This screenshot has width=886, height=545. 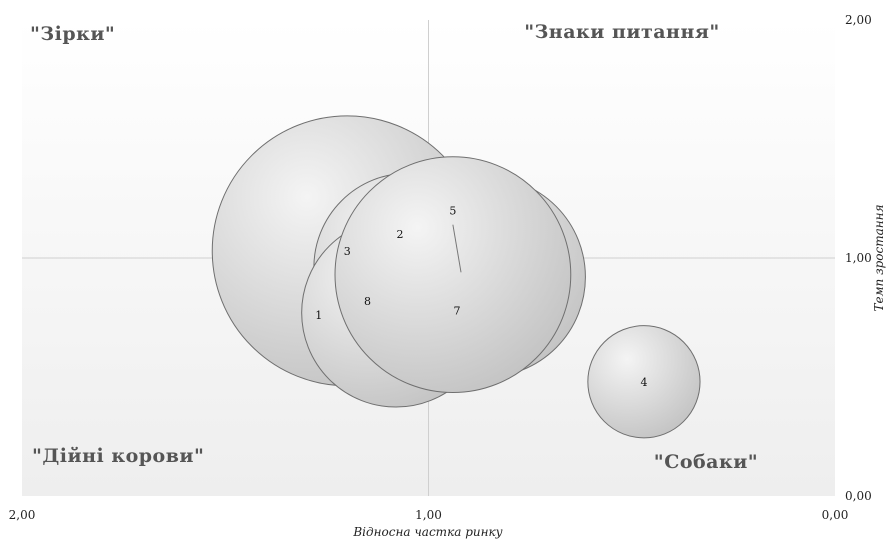 I want to click on bubble-label-5: 5, so click(x=452, y=210).